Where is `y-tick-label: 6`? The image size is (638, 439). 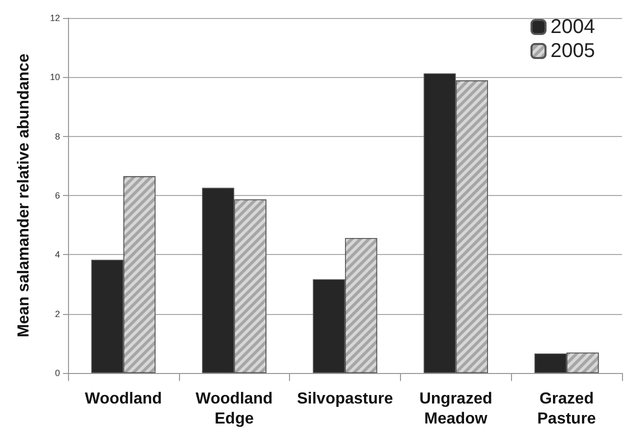
y-tick-label: 6 is located at coordinates (57, 195).